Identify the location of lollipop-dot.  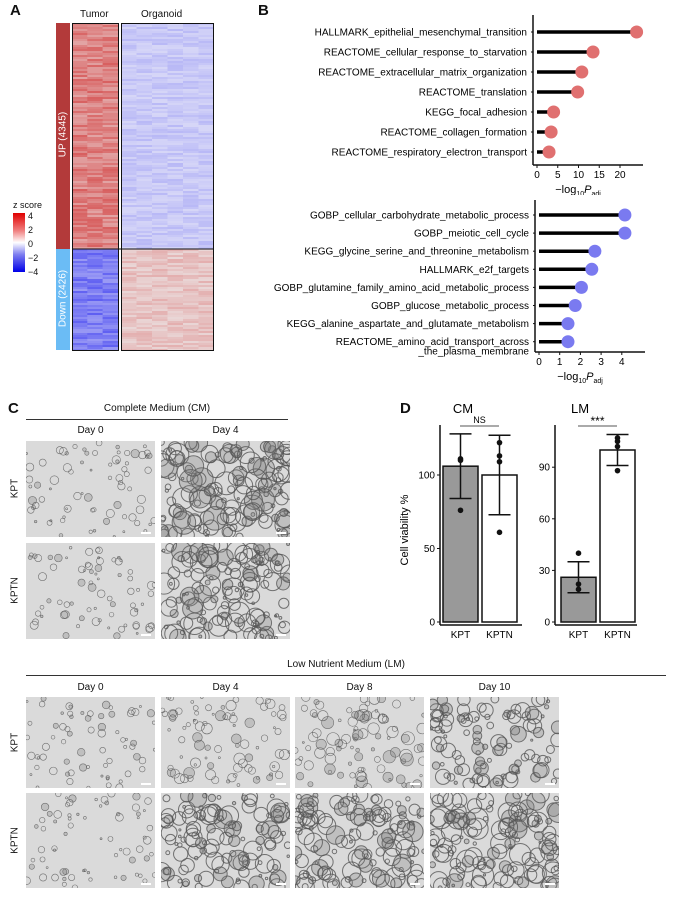
(625, 233).